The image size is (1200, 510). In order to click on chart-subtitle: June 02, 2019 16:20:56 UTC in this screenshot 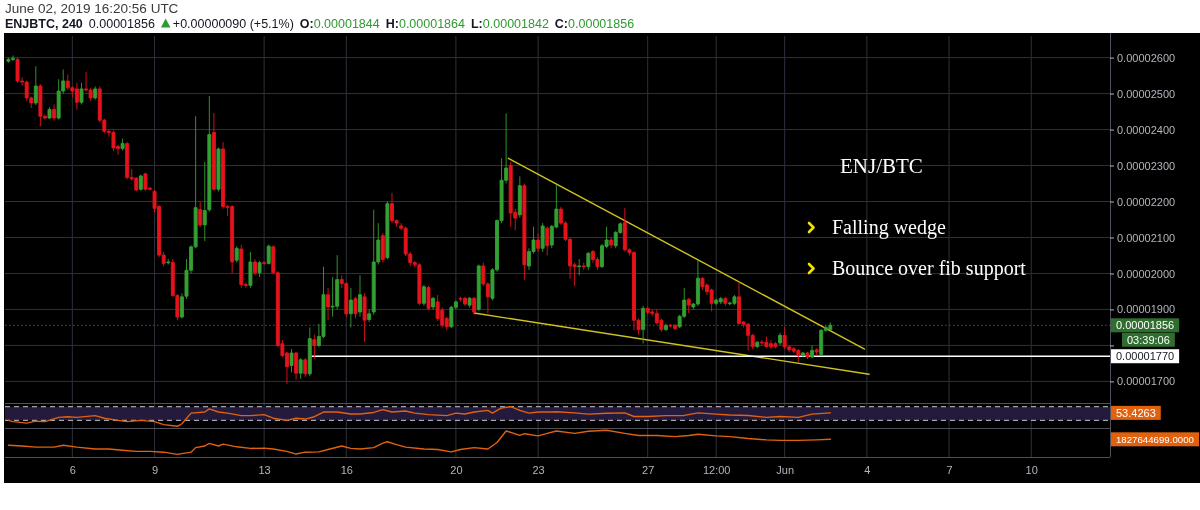, I will do `click(92, 8)`.